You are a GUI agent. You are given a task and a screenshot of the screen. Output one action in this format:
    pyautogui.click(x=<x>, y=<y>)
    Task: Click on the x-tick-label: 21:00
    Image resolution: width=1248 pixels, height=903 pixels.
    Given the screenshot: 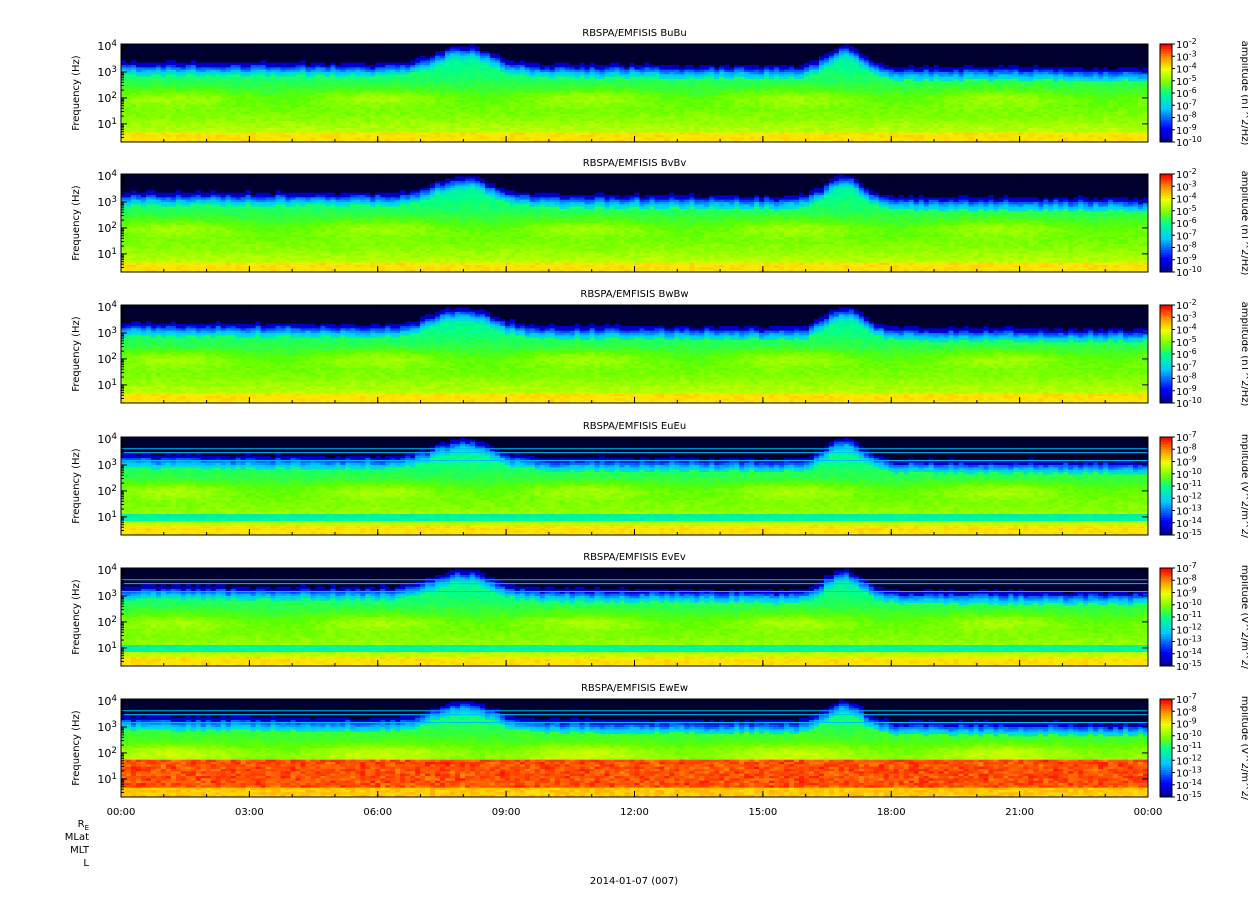 What is the action you would take?
    pyautogui.click(x=1019, y=812)
    